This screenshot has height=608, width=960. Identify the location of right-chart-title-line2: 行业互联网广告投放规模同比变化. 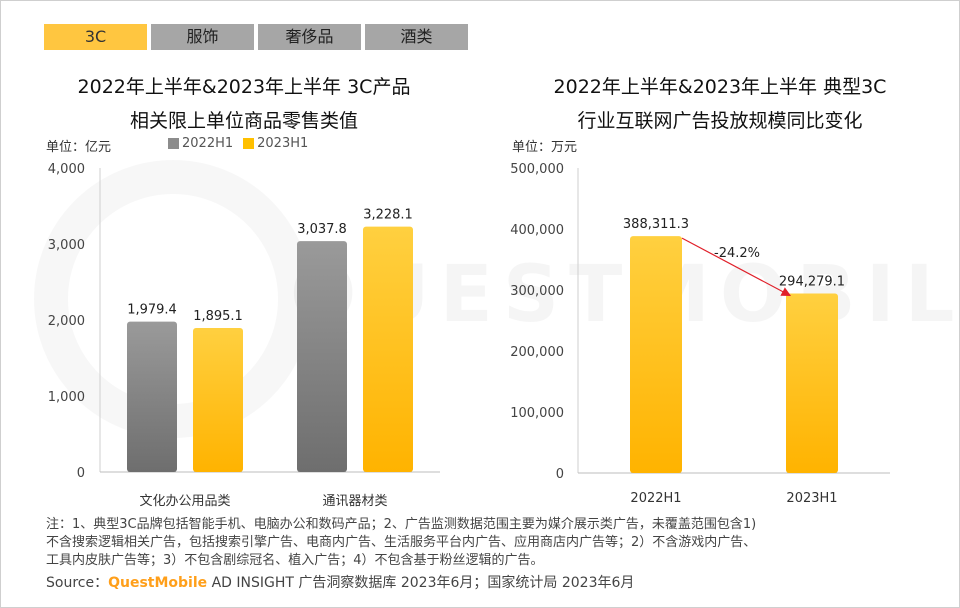
(720, 121).